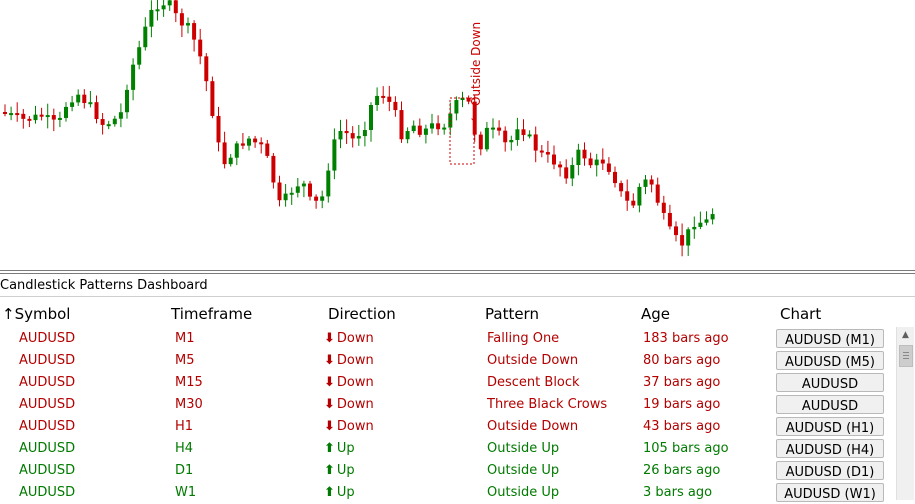 The height and width of the screenshot is (504, 915). What do you see at coordinates (355, 404) in the screenshot?
I see `direction-label: Down` at bounding box center [355, 404].